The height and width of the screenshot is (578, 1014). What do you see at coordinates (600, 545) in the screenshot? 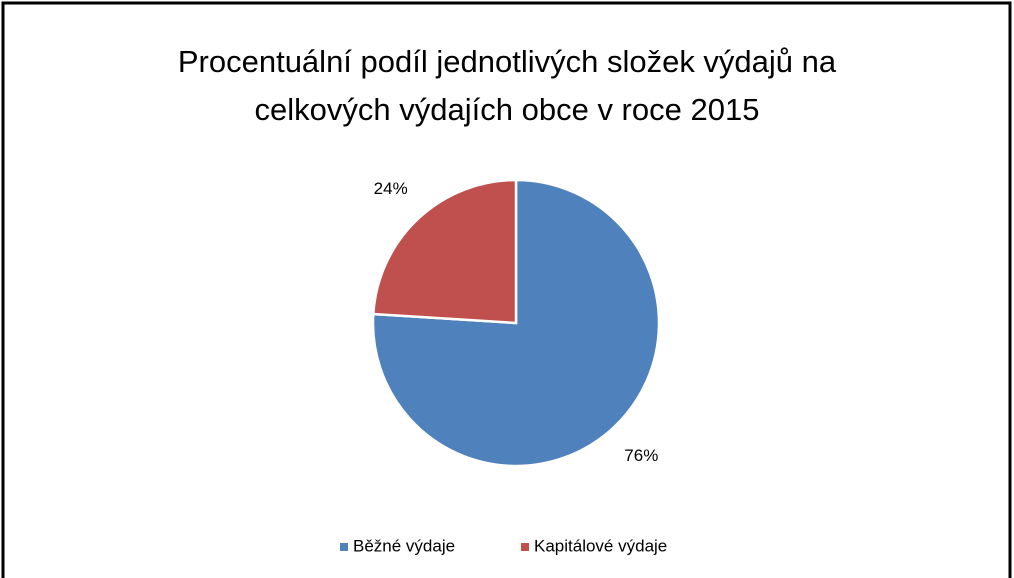
I see `legend-label: Kapitálové výdaje` at bounding box center [600, 545].